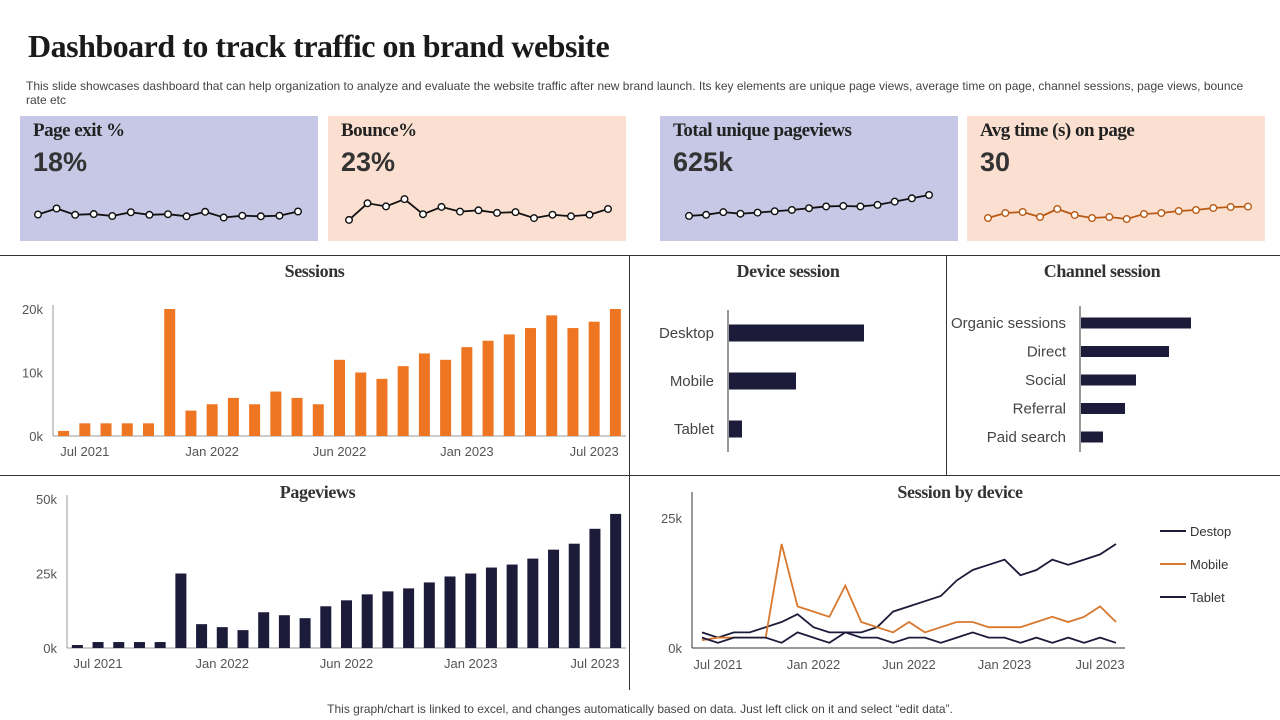 This screenshot has width=1280, height=720. I want to click on pageviews-x-tick-label: Jun 2022, so click(347, 663).